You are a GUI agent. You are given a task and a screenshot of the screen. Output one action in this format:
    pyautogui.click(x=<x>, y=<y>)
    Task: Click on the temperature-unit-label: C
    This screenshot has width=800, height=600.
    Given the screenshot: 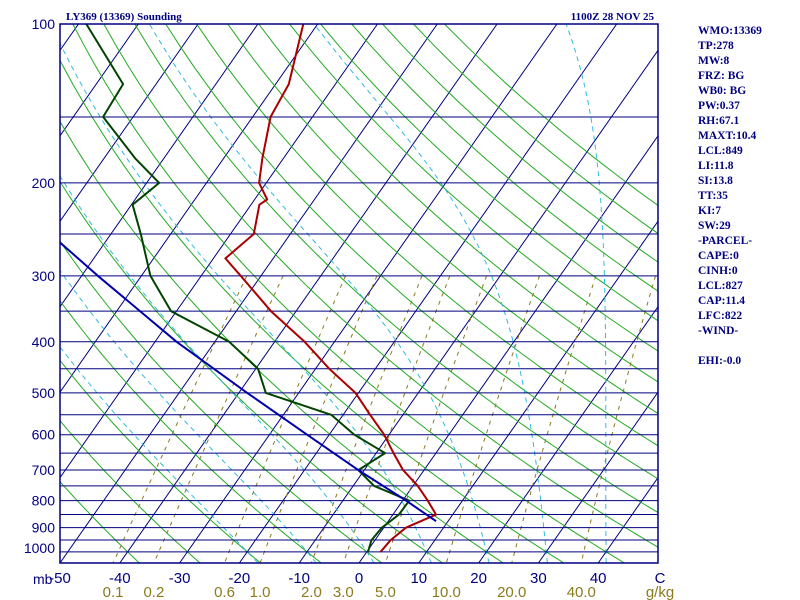 What is the action you would take?
    pyautogui.click(x=660, y=578)
    